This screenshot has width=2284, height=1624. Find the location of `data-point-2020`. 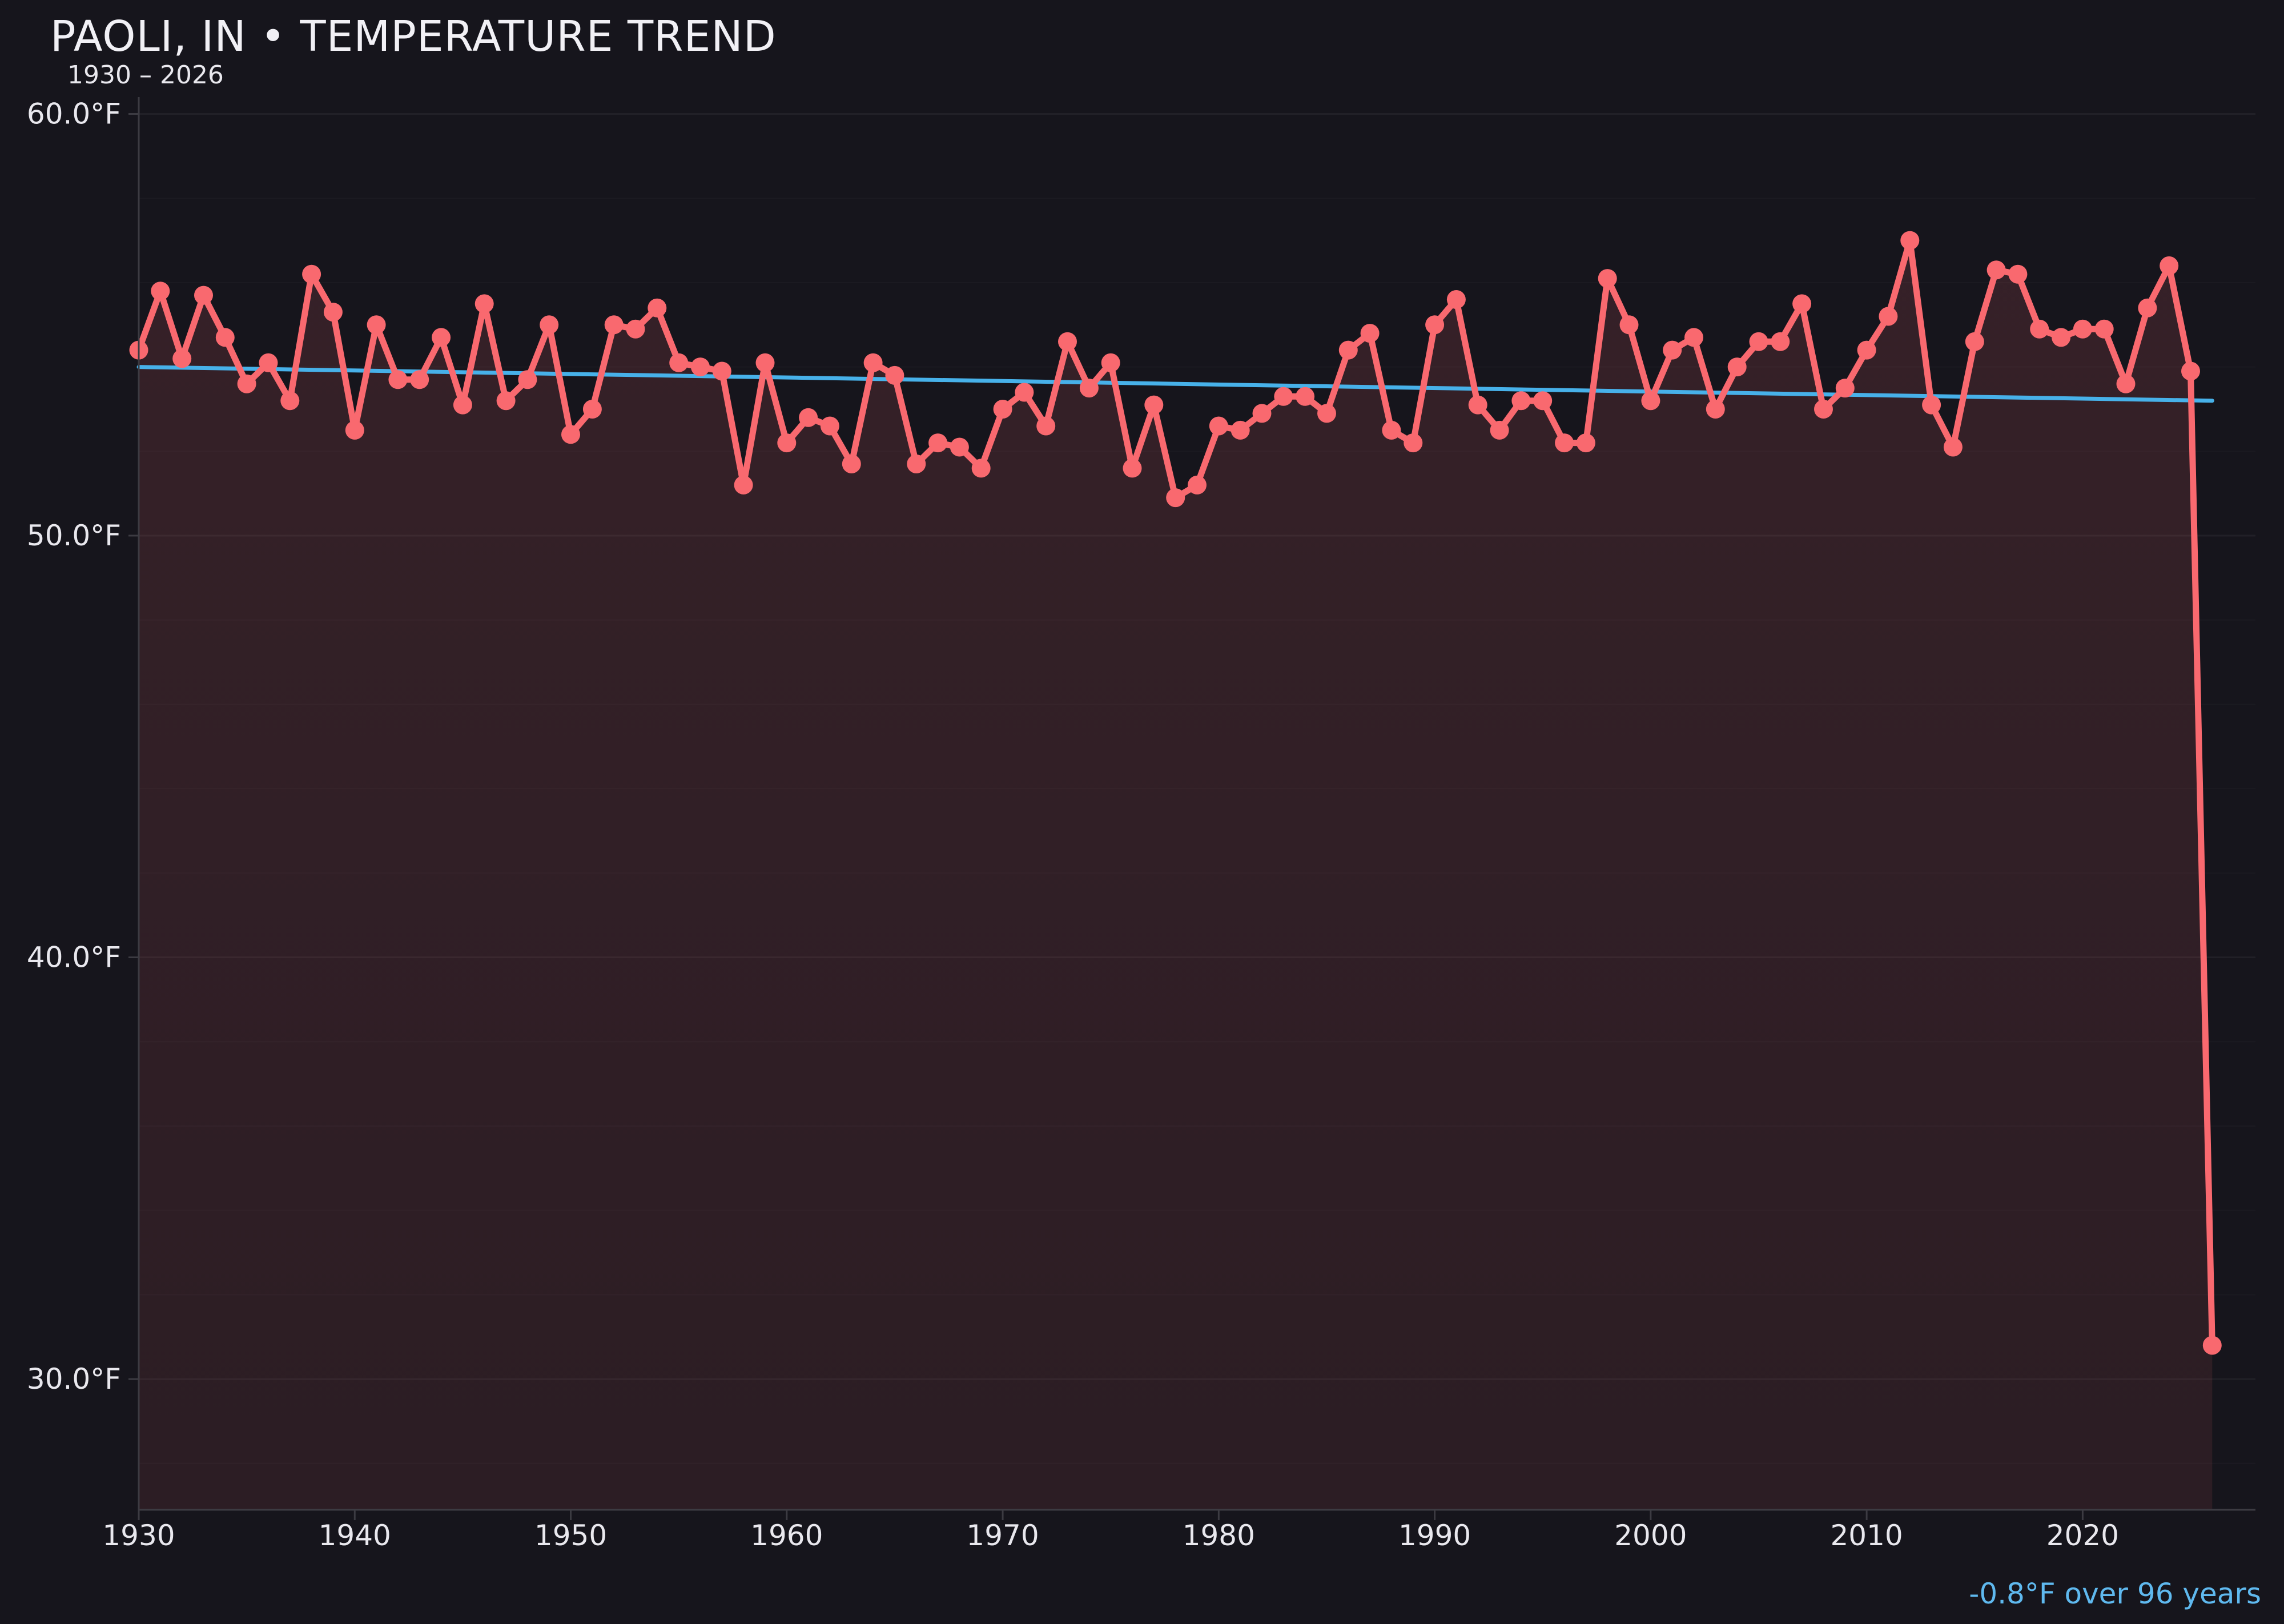

data-point-2020 is located at coordinates (2082, 329).